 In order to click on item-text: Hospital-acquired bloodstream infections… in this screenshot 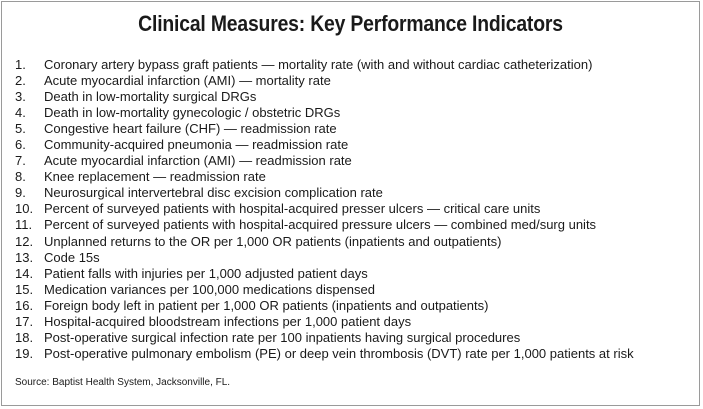, I will do `click(228, 321)`.